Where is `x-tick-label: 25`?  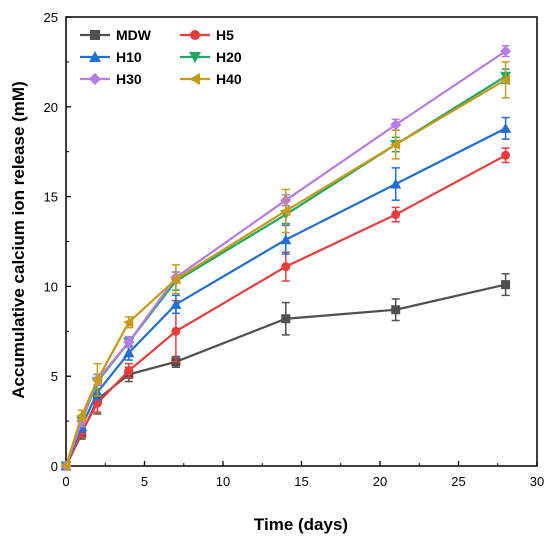
x-tick-label: 25 is located at coordinates (458, 481).